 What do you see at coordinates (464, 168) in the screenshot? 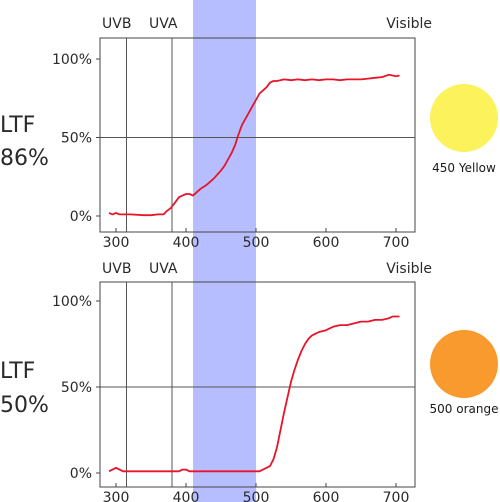
I see `lens-color-label: 450 Yellow` at bounding box center [464, 168].